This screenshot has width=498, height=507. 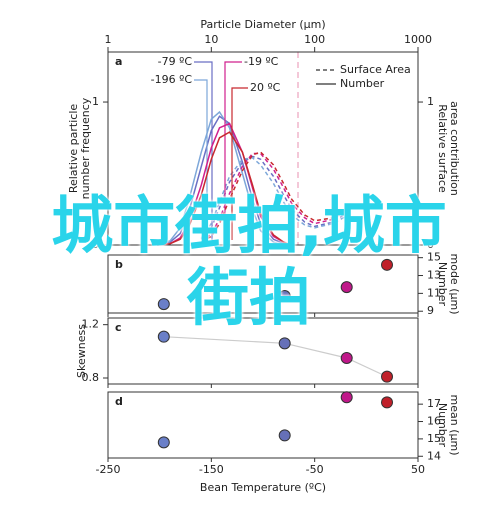 What do you see at coordinates (108, 39) in the screenshot?
I see `x-tick-label: 1` at bounding box center [108, 39].